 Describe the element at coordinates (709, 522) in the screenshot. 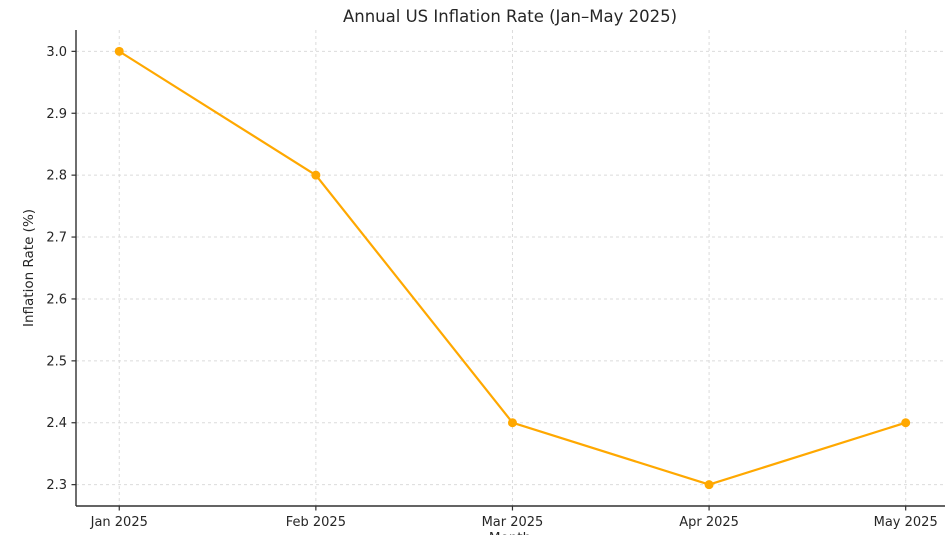

I see `x-tick-label: Apr 2025` at that location.